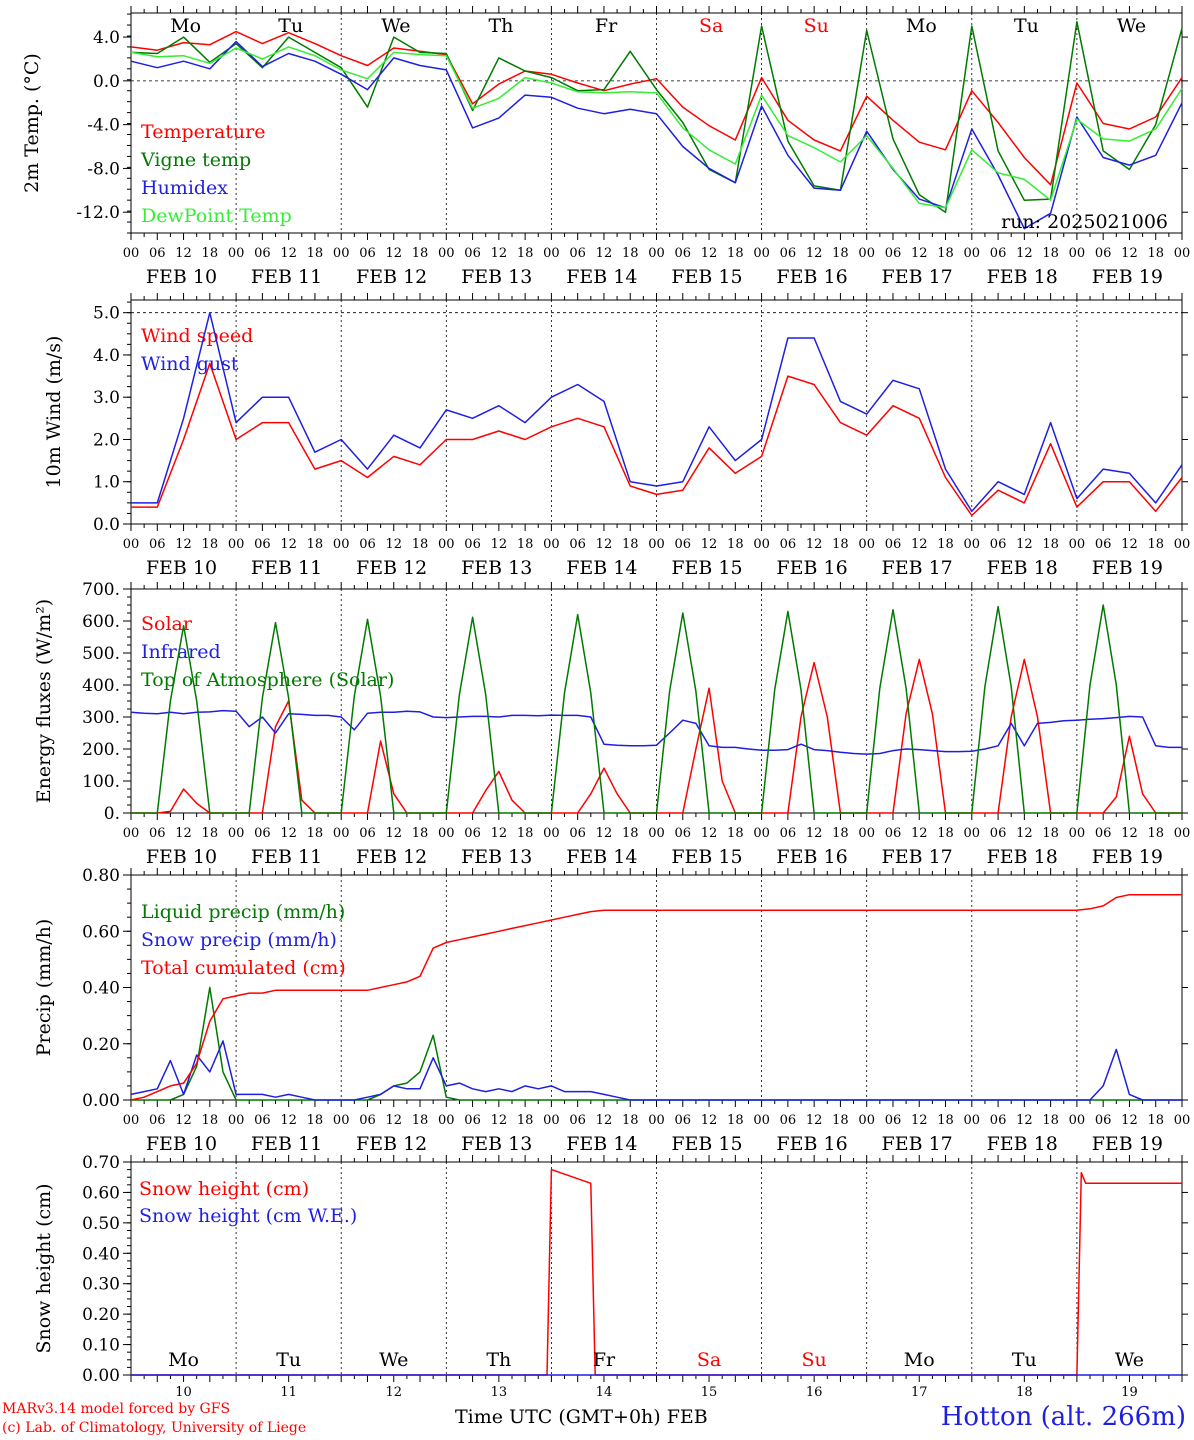 The width and height of the screenshot is (1194, 1440). Describe the element at coordinates (657, 412) in the screenshot. I see `series-line-wind-gust` at that location.